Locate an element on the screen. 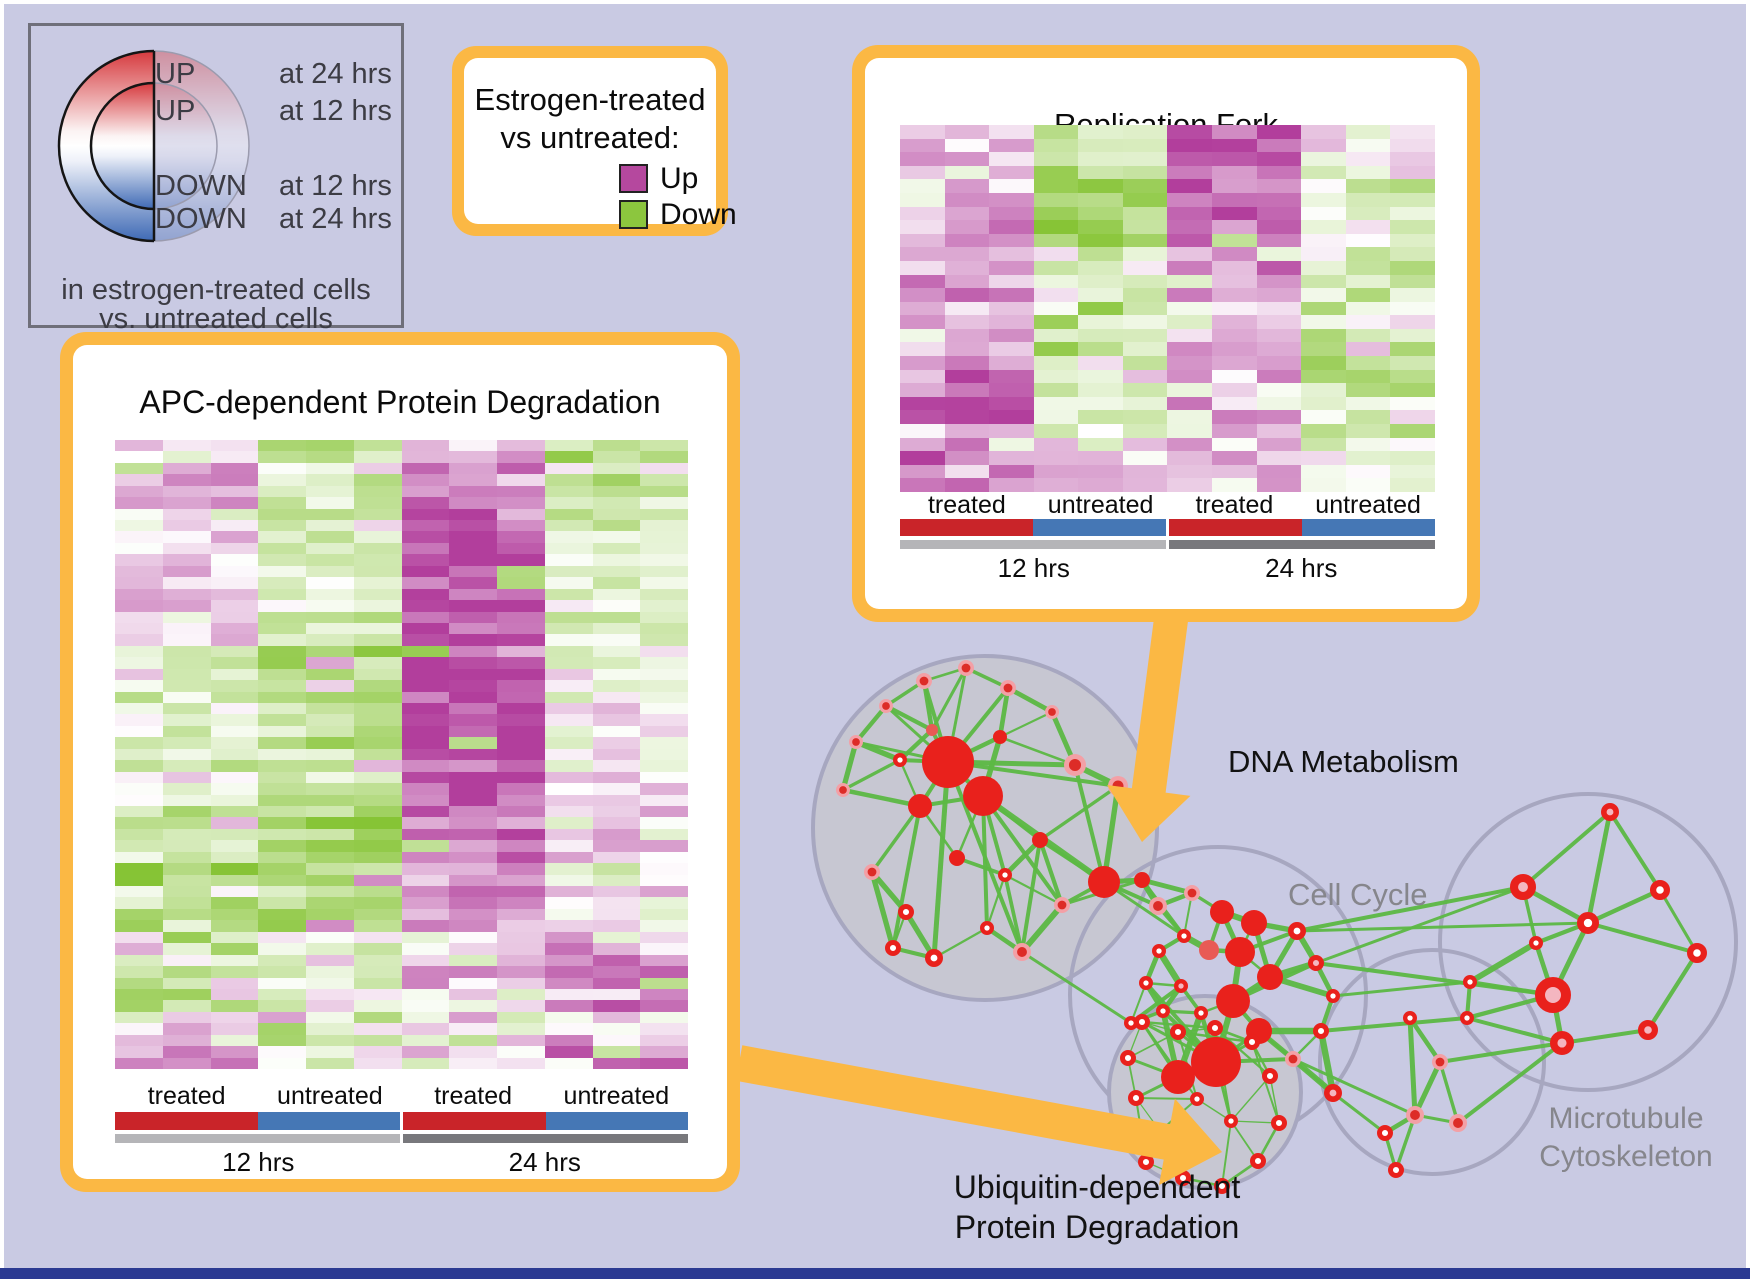 Image resolution: width=1750 pixels, height=1279 pixels. condition-bar-treated is located at coordinates (186, 1121).